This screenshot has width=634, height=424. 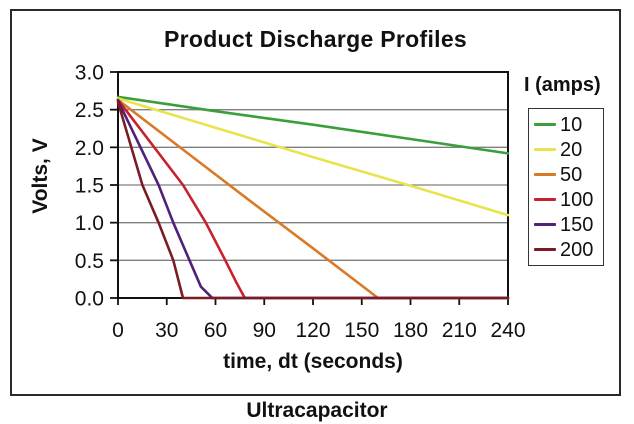 What do you see at coordinates (566, 187) in the screenshot?
I see `legend: 10 20 50 100 150 200` at bounding box center [566, 187].